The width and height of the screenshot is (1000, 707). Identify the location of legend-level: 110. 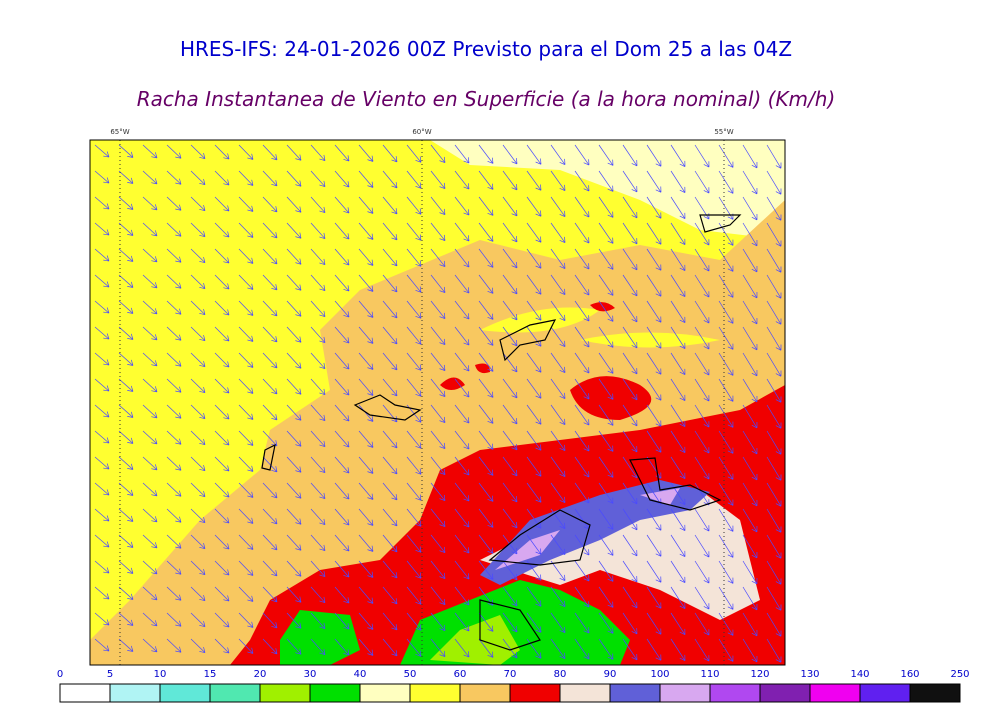
(709, 674).